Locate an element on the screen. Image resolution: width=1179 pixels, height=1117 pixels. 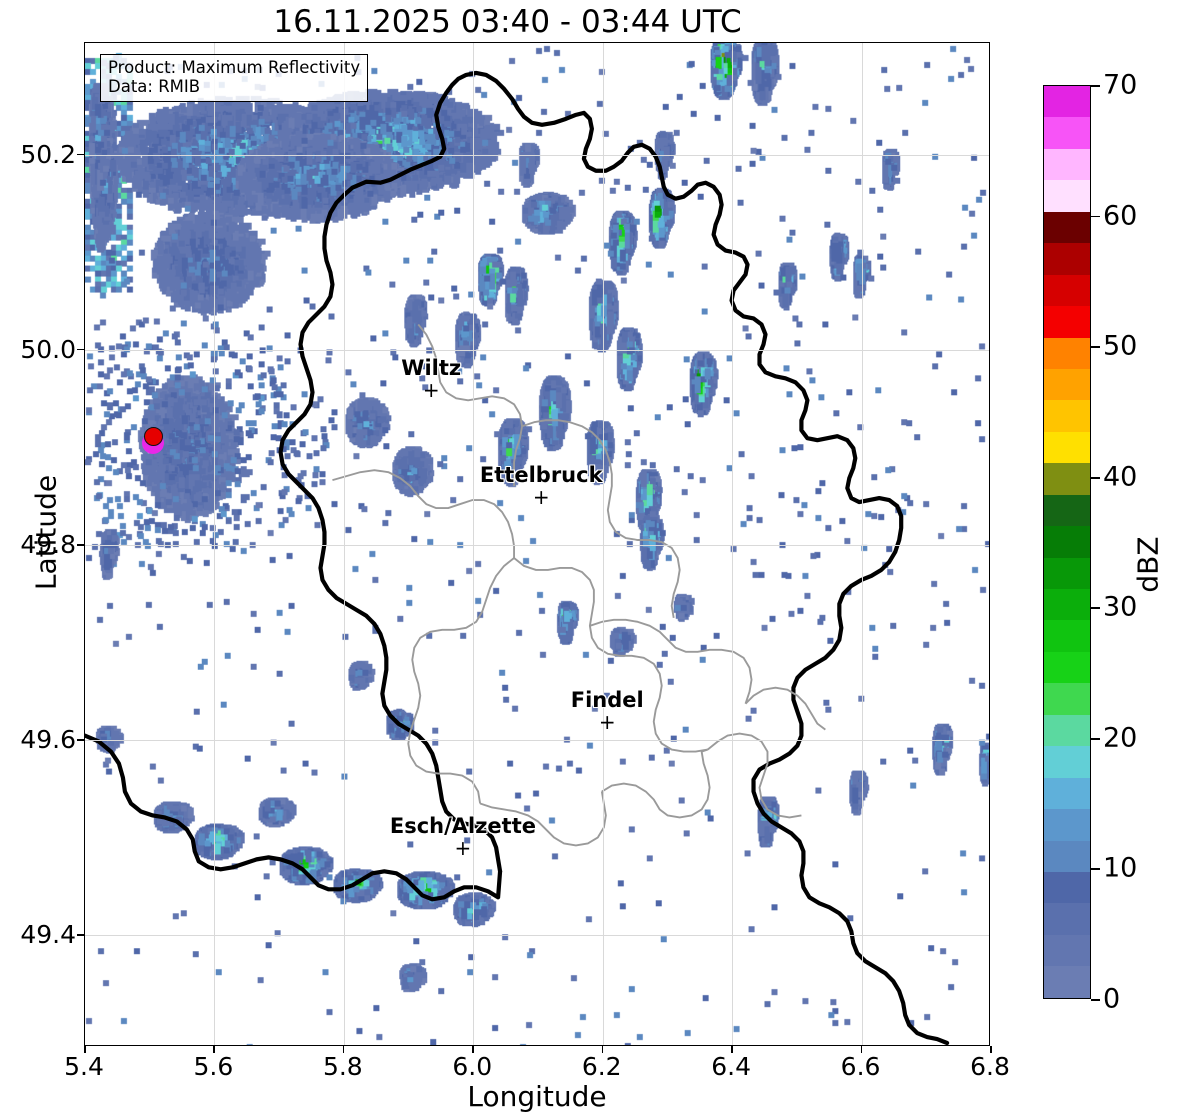
colorbar is located at coordinates (1067, 542).